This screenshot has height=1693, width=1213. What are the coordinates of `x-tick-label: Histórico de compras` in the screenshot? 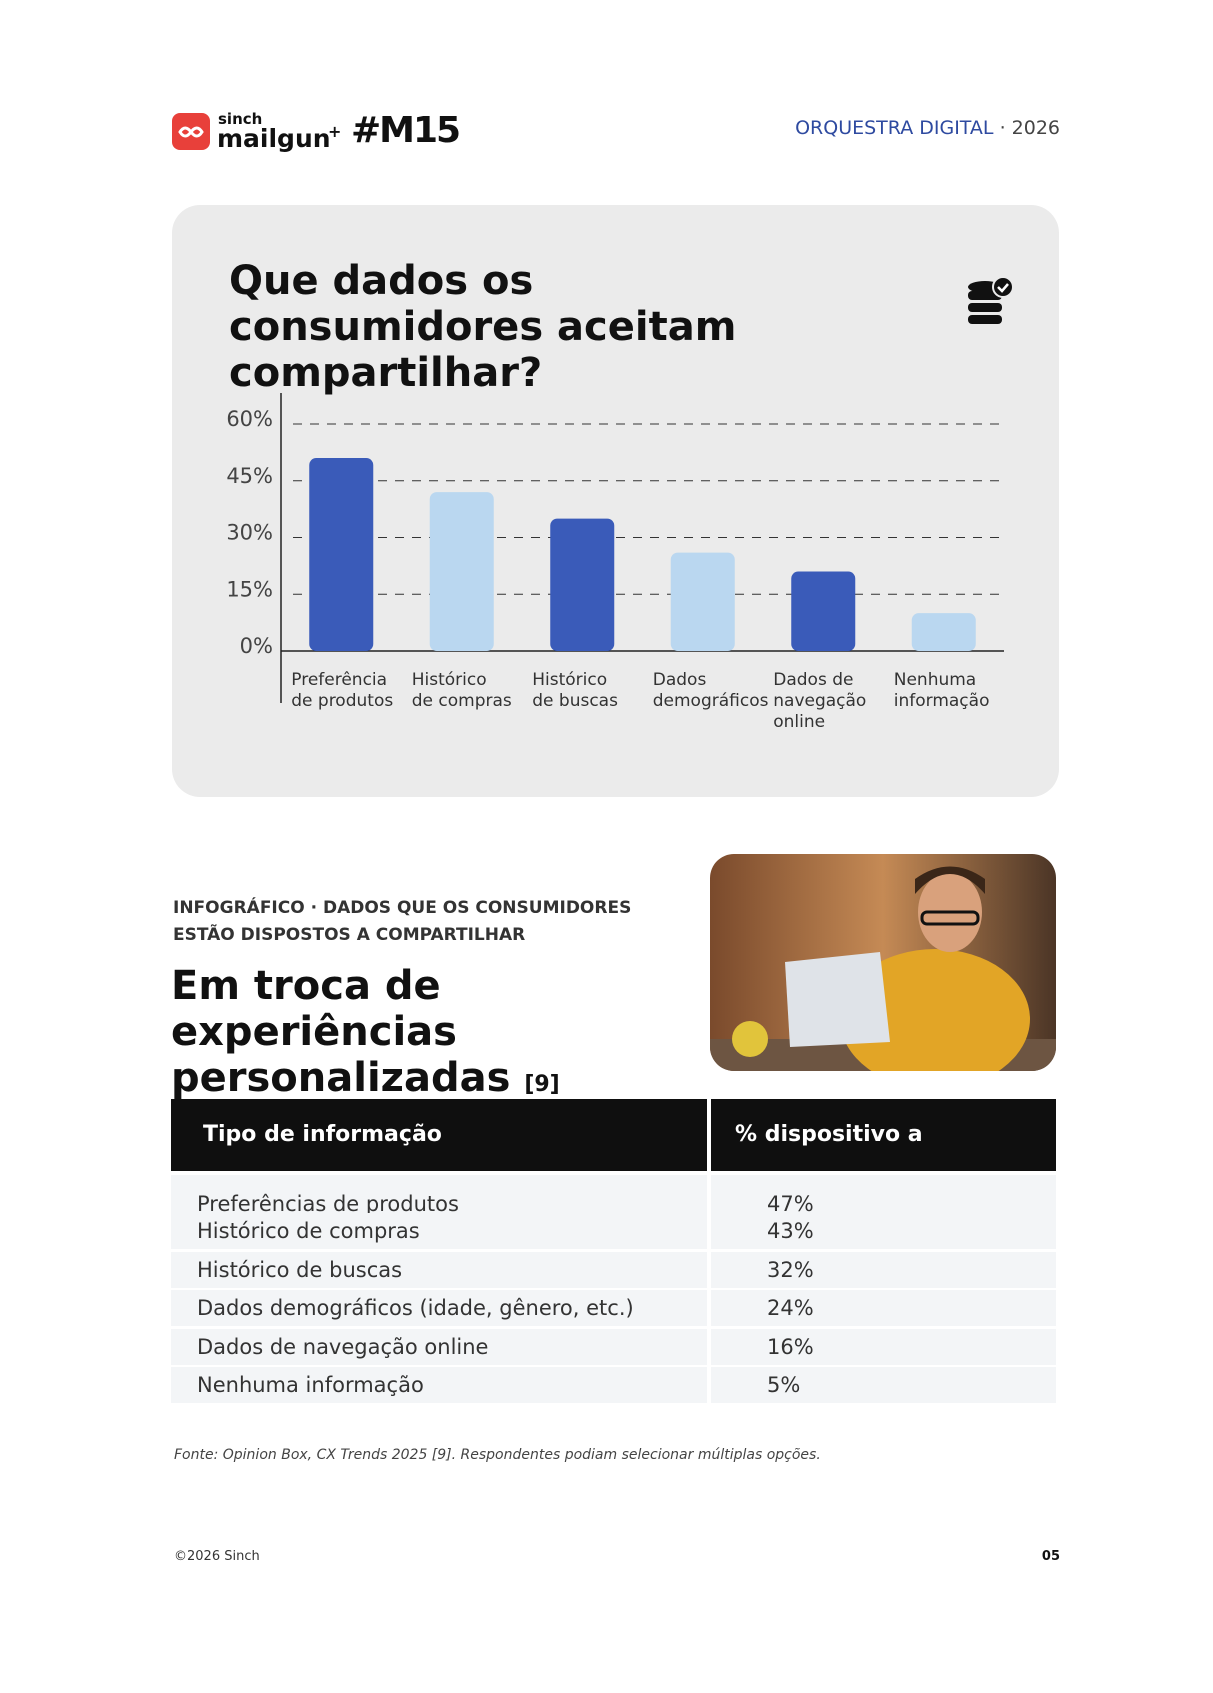 It's located at (462, 690).